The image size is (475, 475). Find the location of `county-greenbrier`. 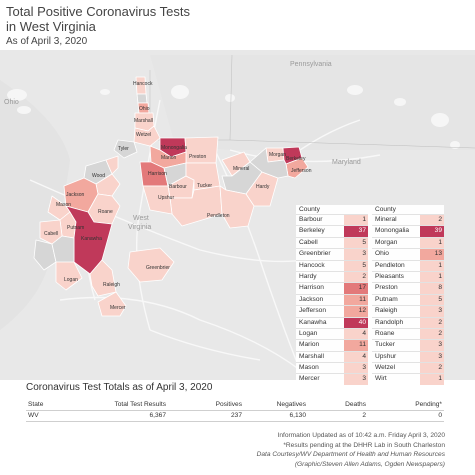

county-greenbrier is located at coordinates (151, 265).